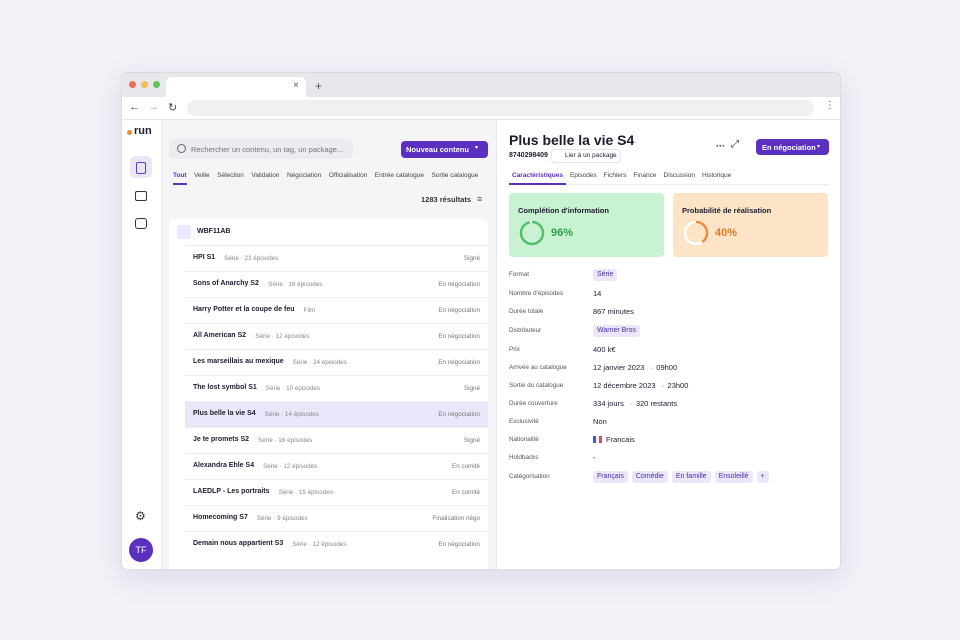  I want to click on prop-label: Holdbacks, so click(524, 457).